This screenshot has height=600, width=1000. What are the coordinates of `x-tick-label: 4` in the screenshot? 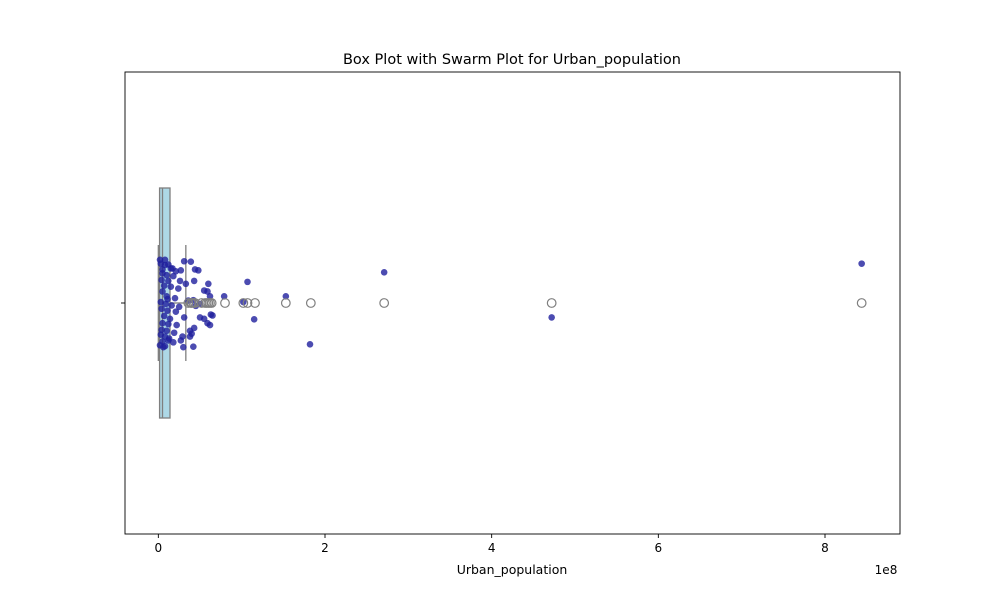 It's located at (492, 548).